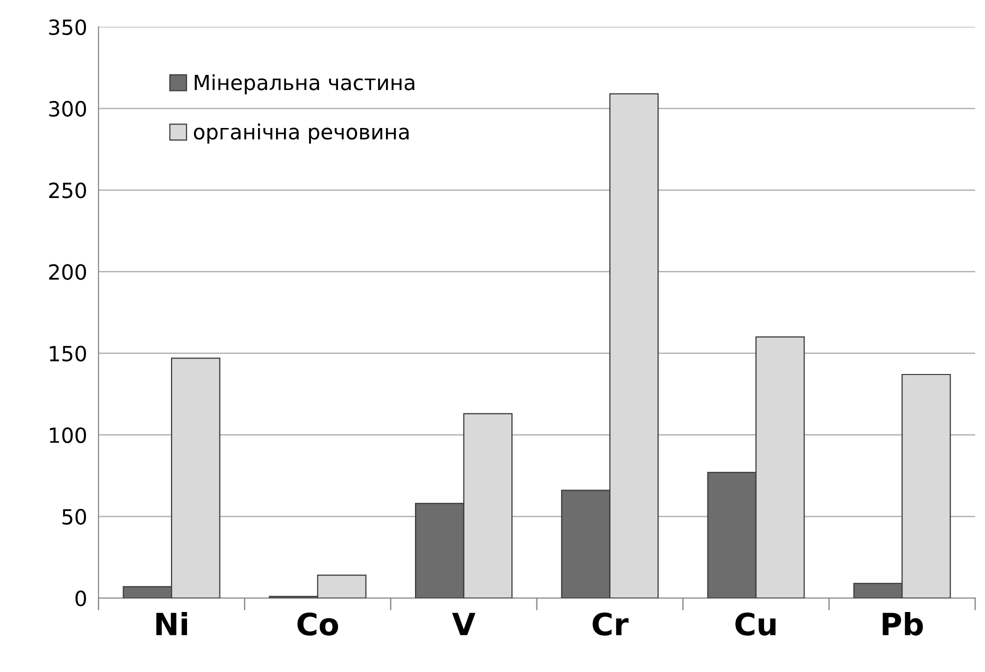 Image resolution: width=985 pixels, height=672 pixels. I want to click on y-tick-label: 250, so click(67, 190).